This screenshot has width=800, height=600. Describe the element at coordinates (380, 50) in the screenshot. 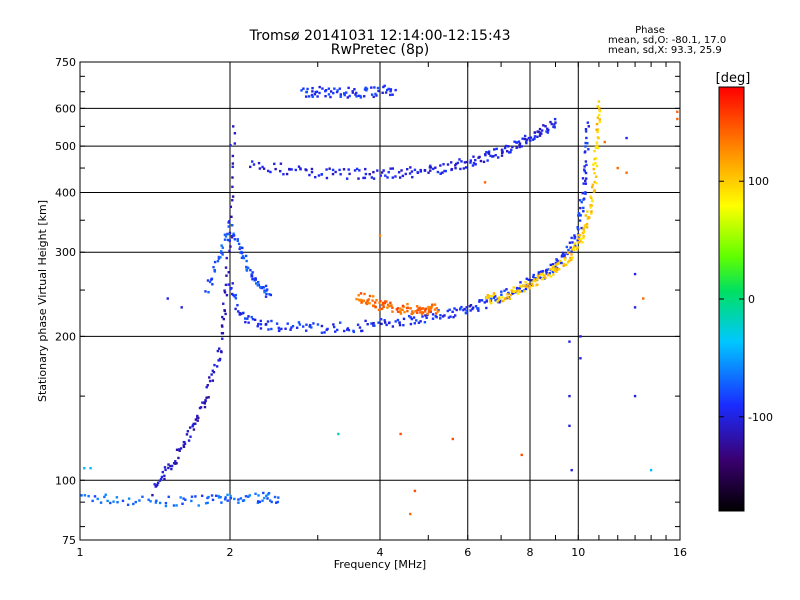

I see `chart-subtitle: RwPretec (8p)` at that location.